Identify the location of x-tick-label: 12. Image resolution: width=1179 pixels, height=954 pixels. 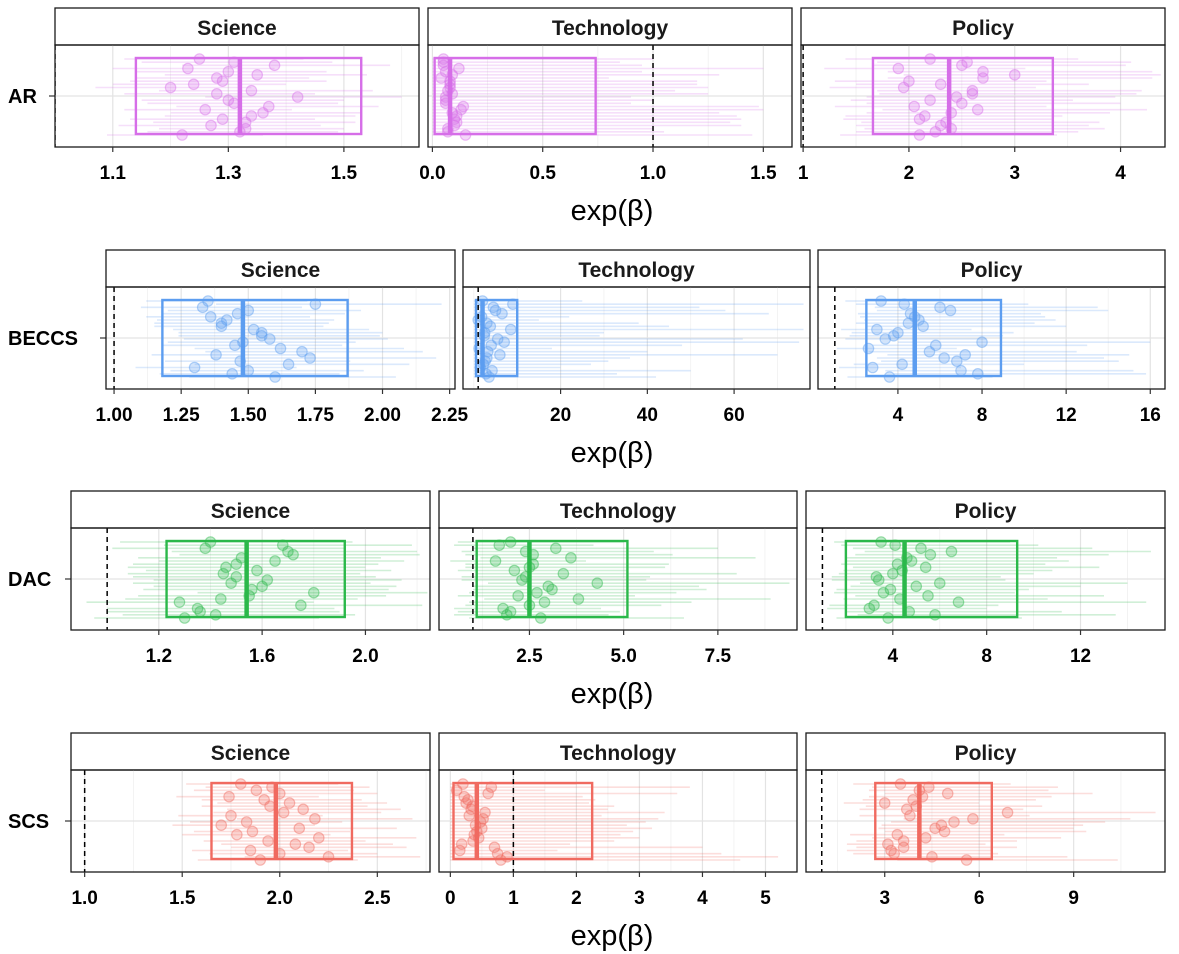
(1066, 415).